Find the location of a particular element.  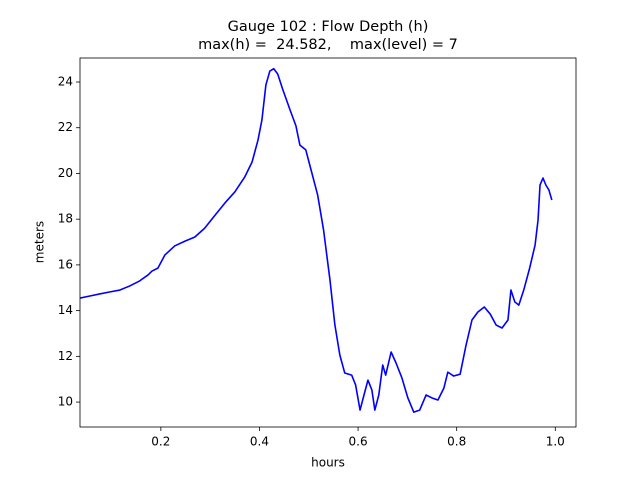

y-tick-label: 10 is located at coordinates (65, 402).